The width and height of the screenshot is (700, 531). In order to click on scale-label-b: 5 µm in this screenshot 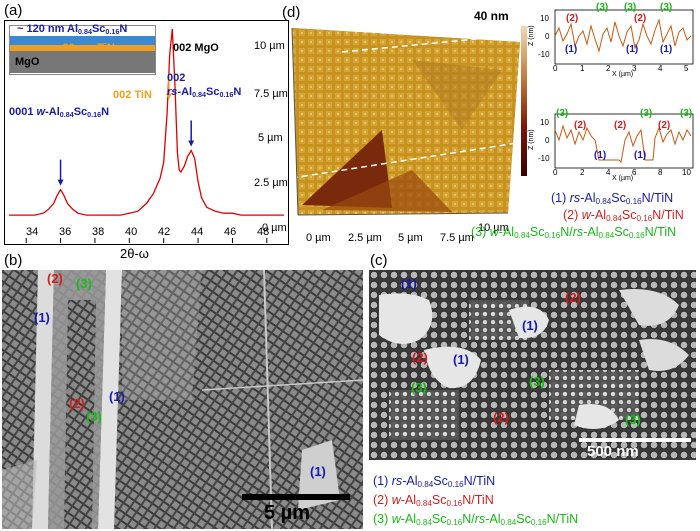, I will do `click(287, 513)`.